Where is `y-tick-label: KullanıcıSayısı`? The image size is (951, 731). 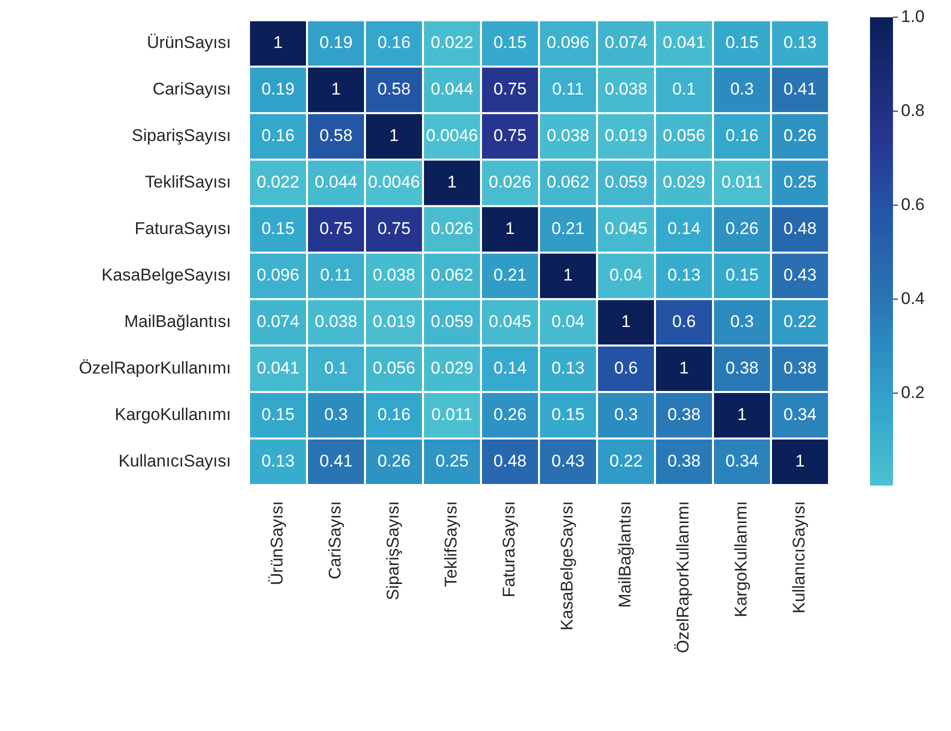
y-tick-label: KullanıcıSayısı is located at coordinates (174, 460).